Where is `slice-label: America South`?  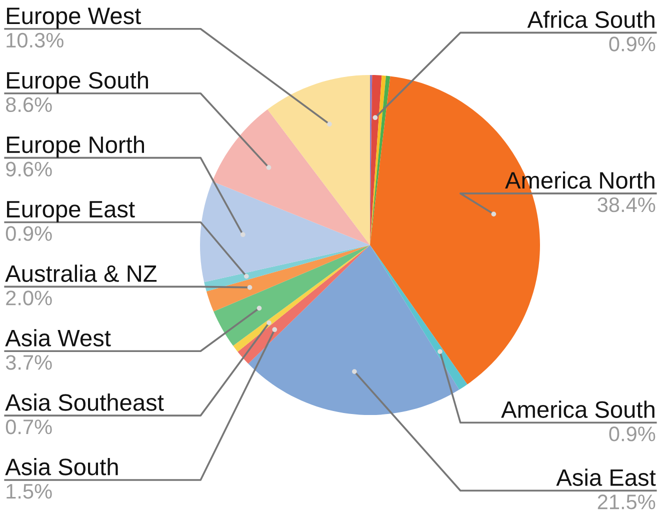
slice-label: America South is located at coordinates (577, 409).